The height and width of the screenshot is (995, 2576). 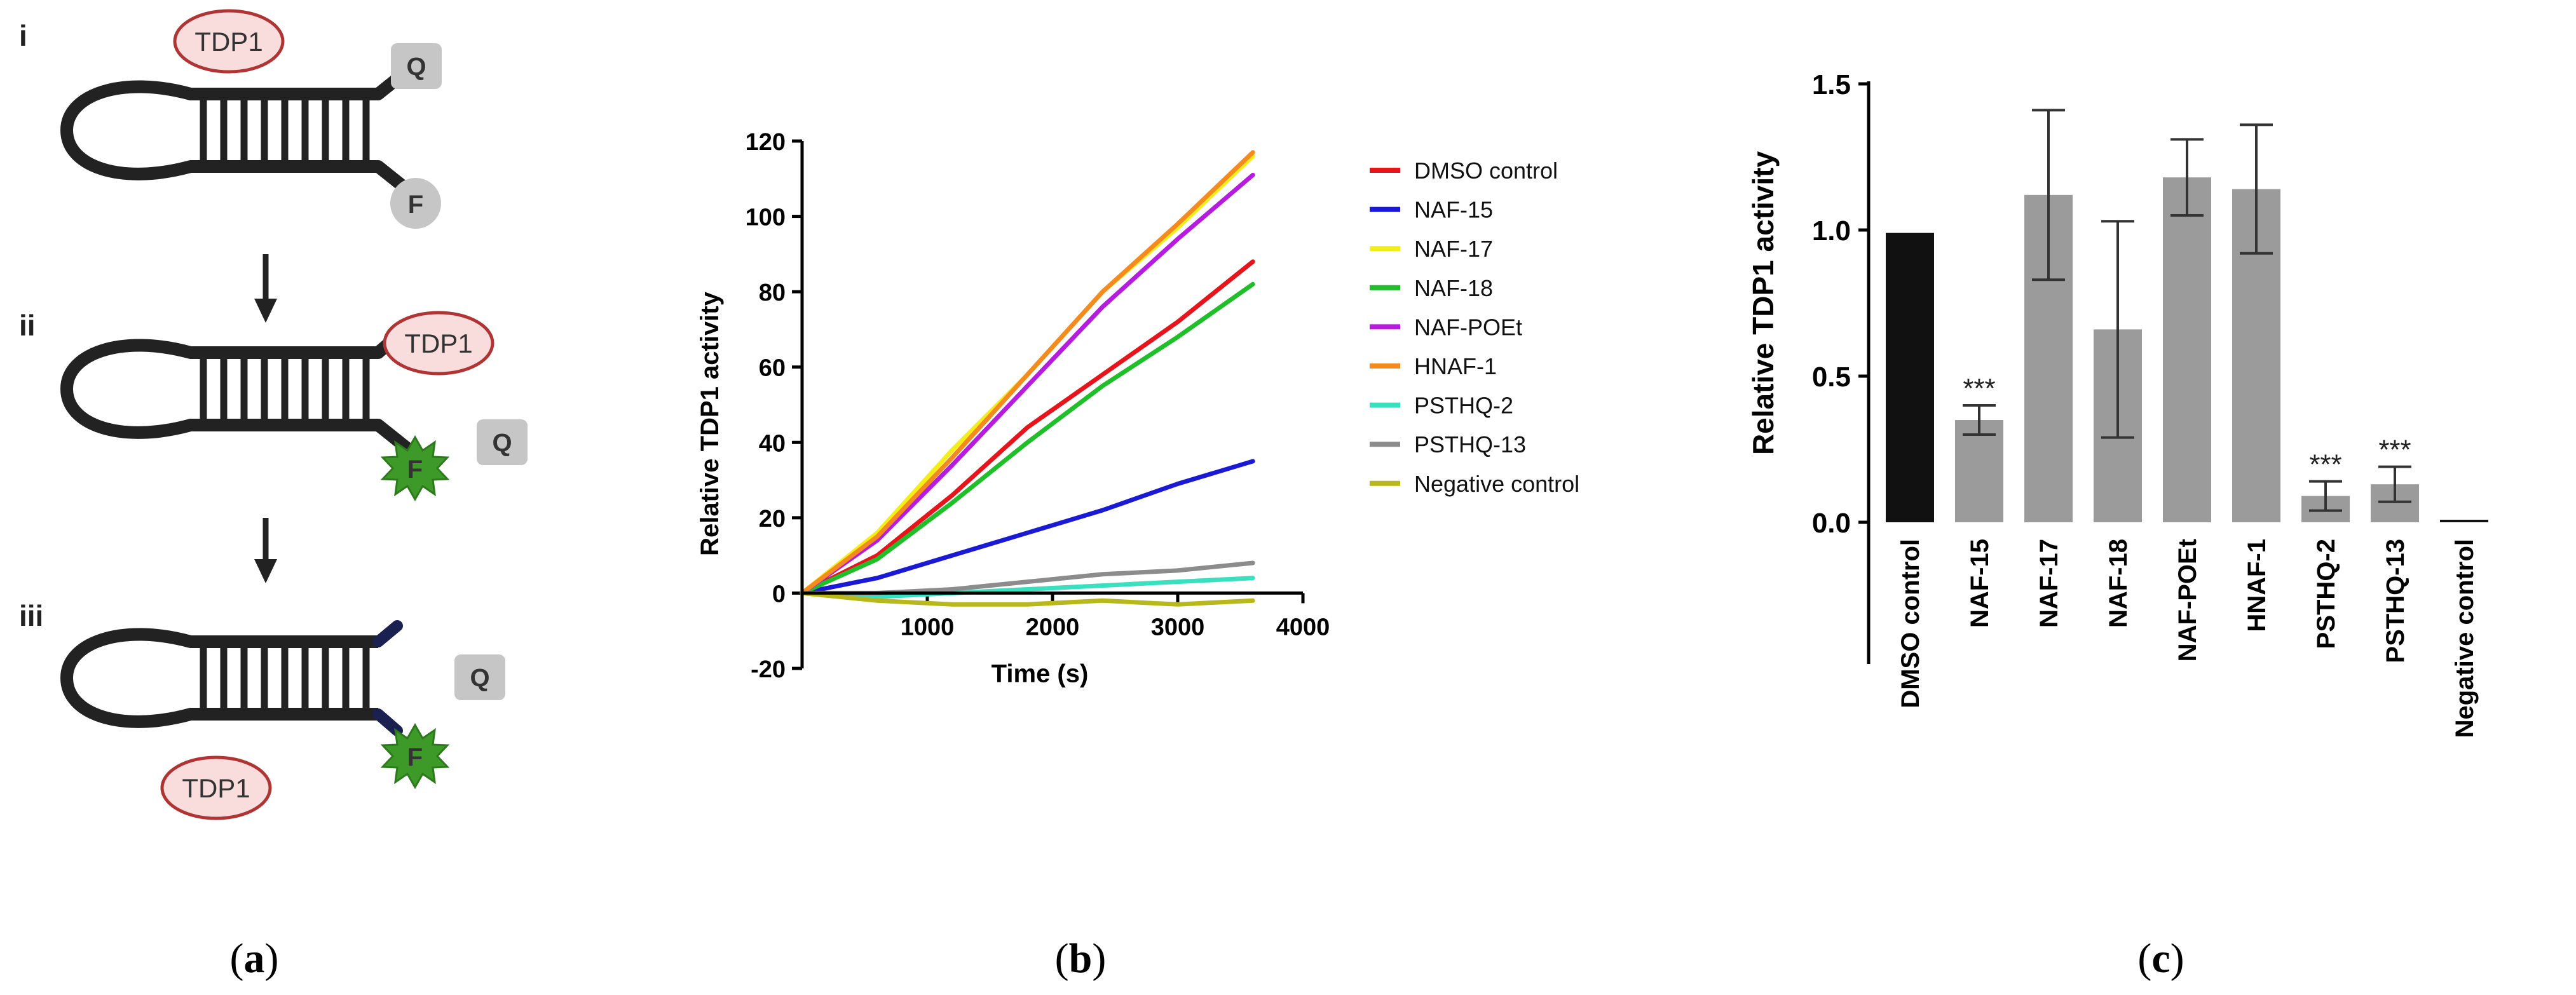 I want to click on y-tick-label: 60, so click(x=772, y=368).